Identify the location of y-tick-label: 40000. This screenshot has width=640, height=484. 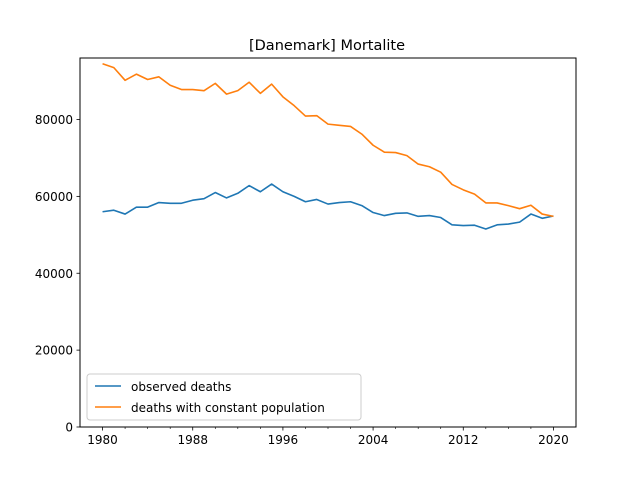
(54, 274).